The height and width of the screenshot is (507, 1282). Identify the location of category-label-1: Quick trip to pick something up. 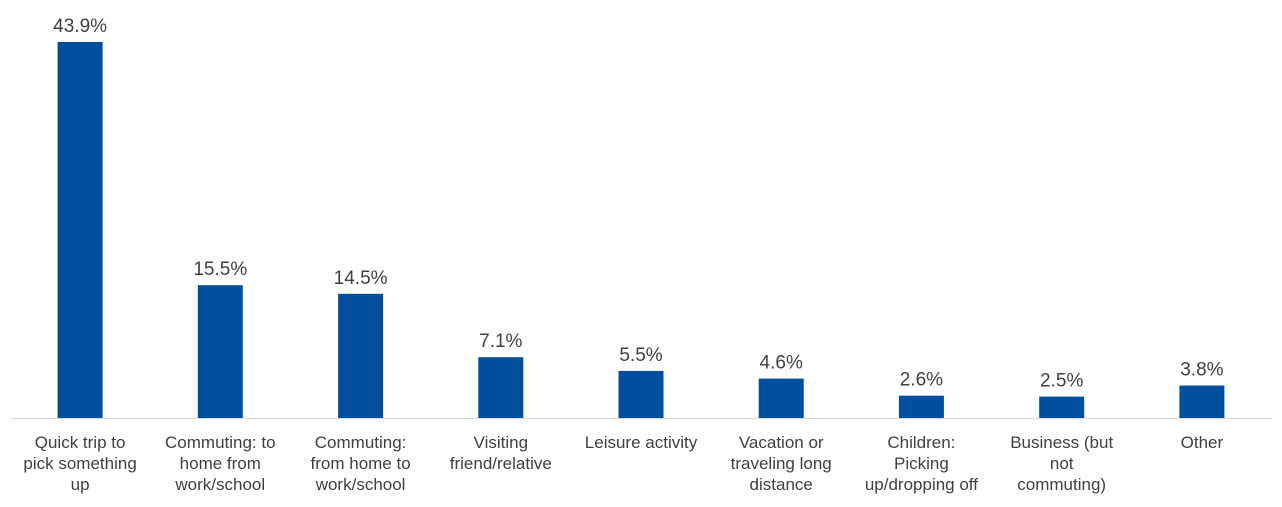
(79, 463).